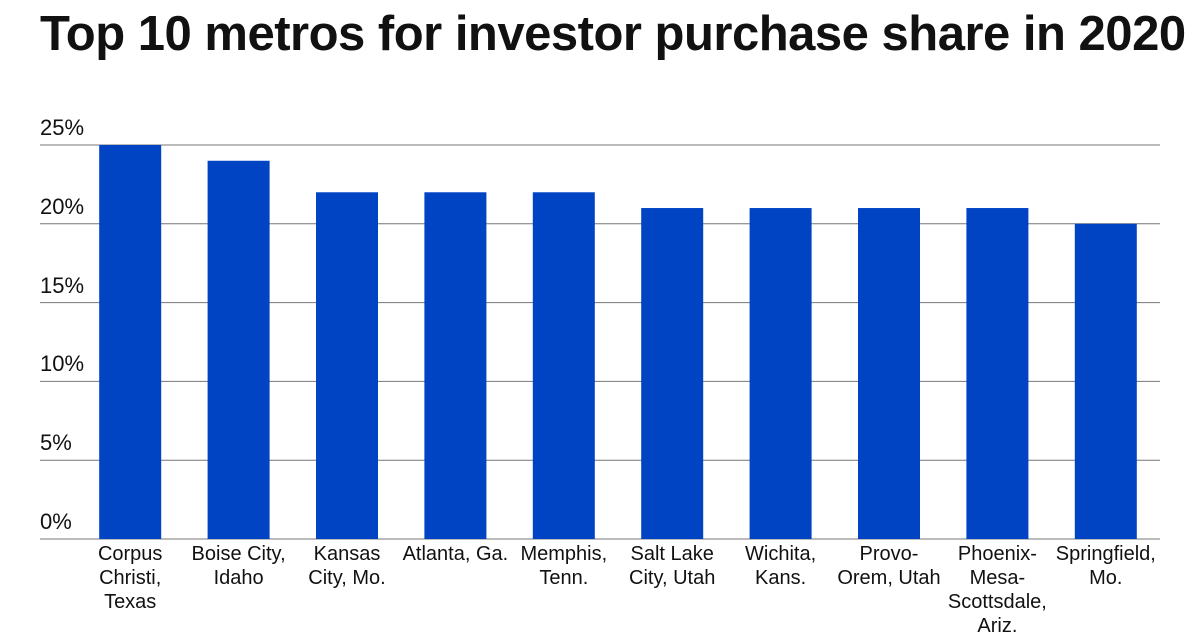 This screenshot has width=1200, height=638. What do you see at coordinates (781, 566) in the screenshot?
I see `x-tick-label: Wichita, Kans.` at bounding box center [781, 566].